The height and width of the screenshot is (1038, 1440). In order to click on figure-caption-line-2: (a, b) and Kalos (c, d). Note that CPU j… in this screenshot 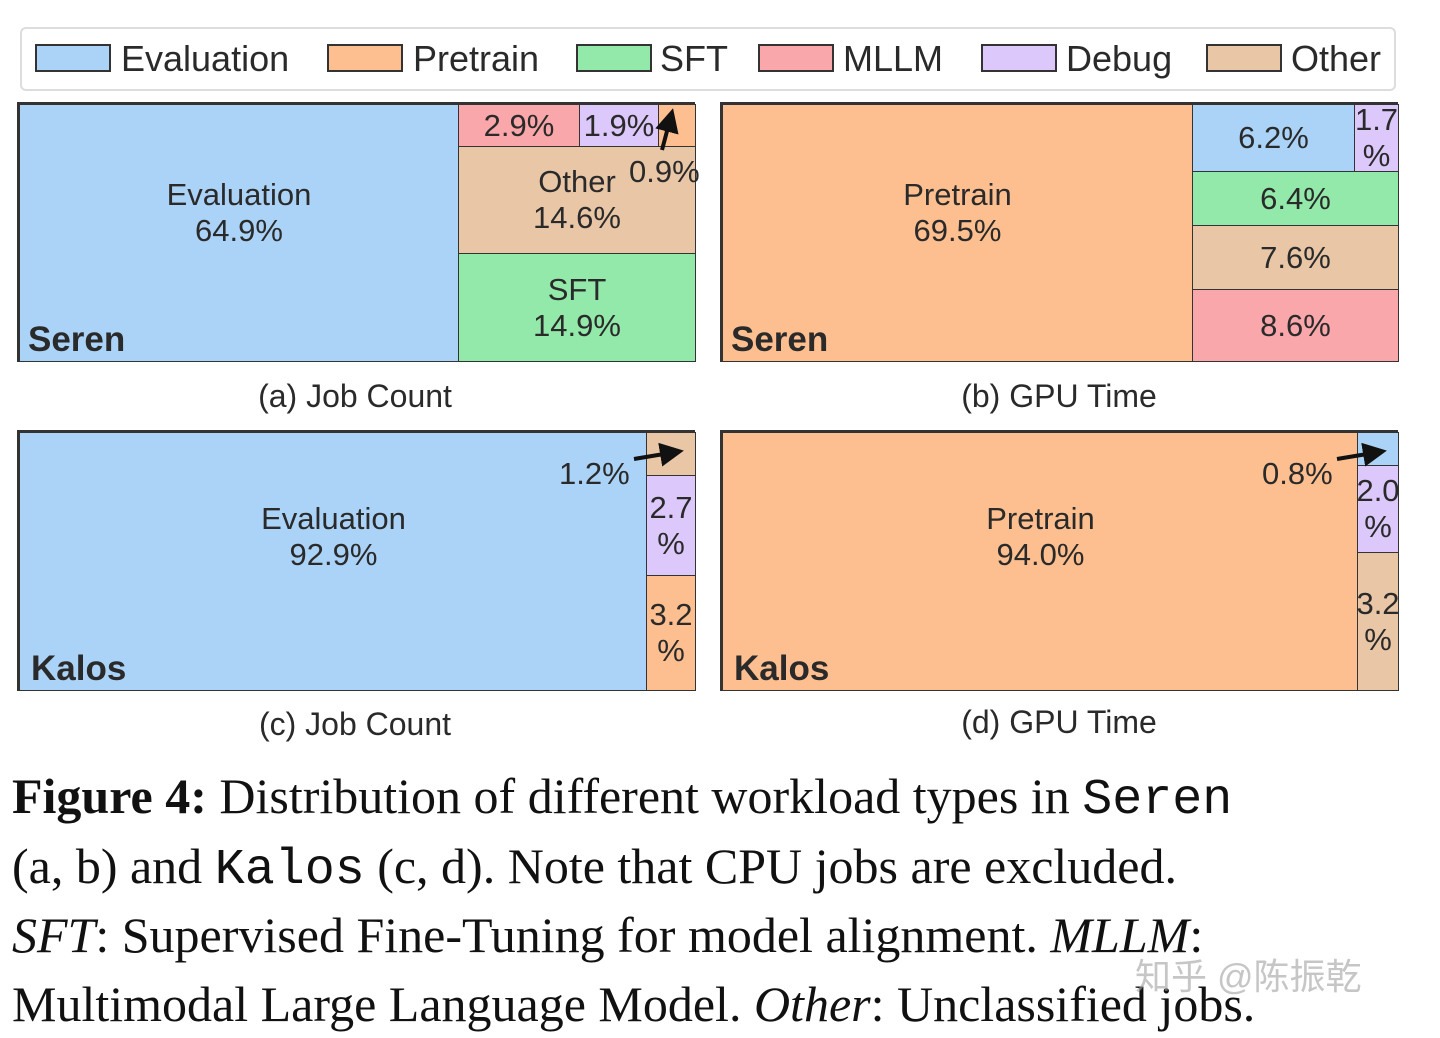, I will do `click(594, 868)`.